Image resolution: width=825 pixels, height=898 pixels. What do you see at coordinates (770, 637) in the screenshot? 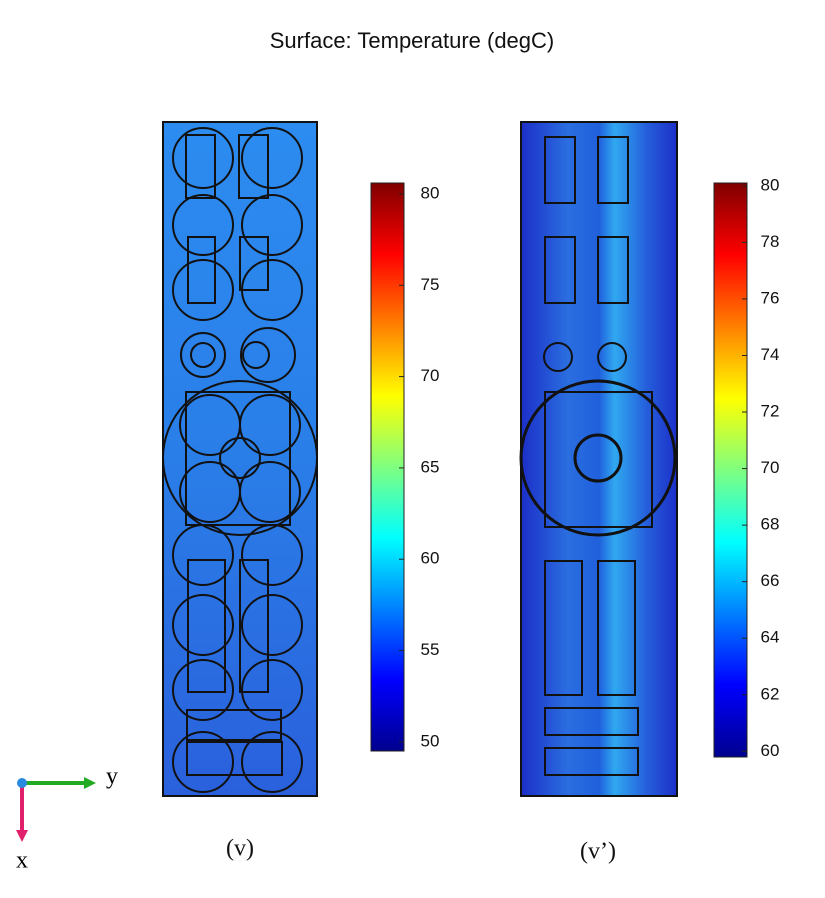
I see `colorbar-tick-label: 64` at bounding box center [770, 637].